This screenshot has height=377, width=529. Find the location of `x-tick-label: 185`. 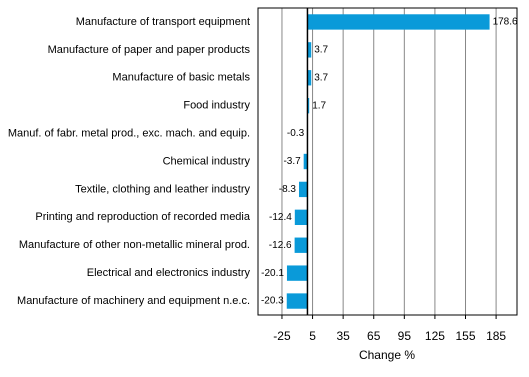

x-tick-label: 185 is located at coordinates (496, 336).